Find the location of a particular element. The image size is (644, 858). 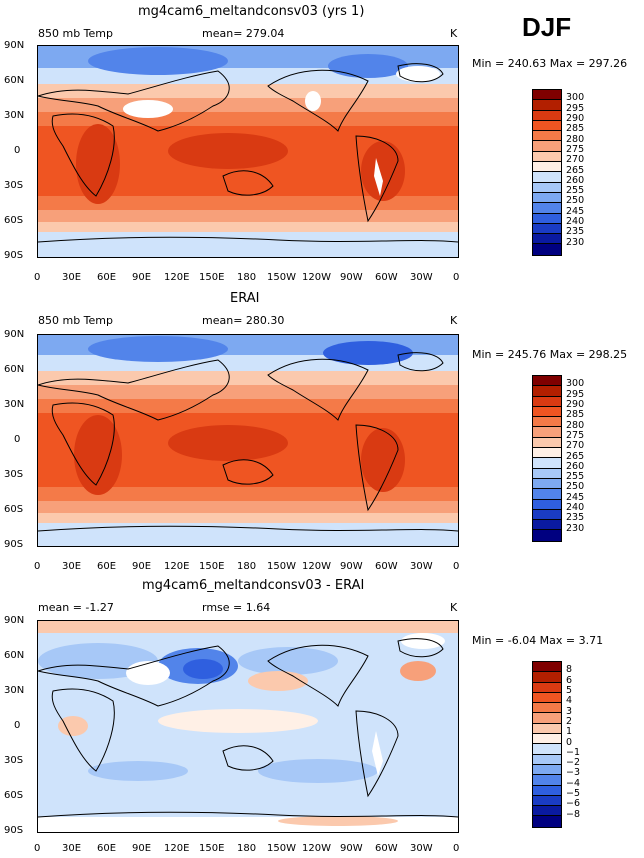

colorbar-tick-label: 5 is located at coordinates (569, 690).